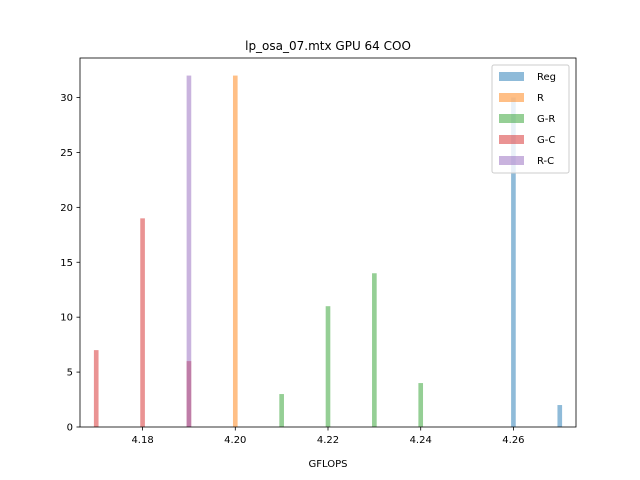 This screenshot has width=640, height=480. Describe the element at coordinates (142, 440) in the screenshot. I see `x-tick-label: 4.18` at that location.